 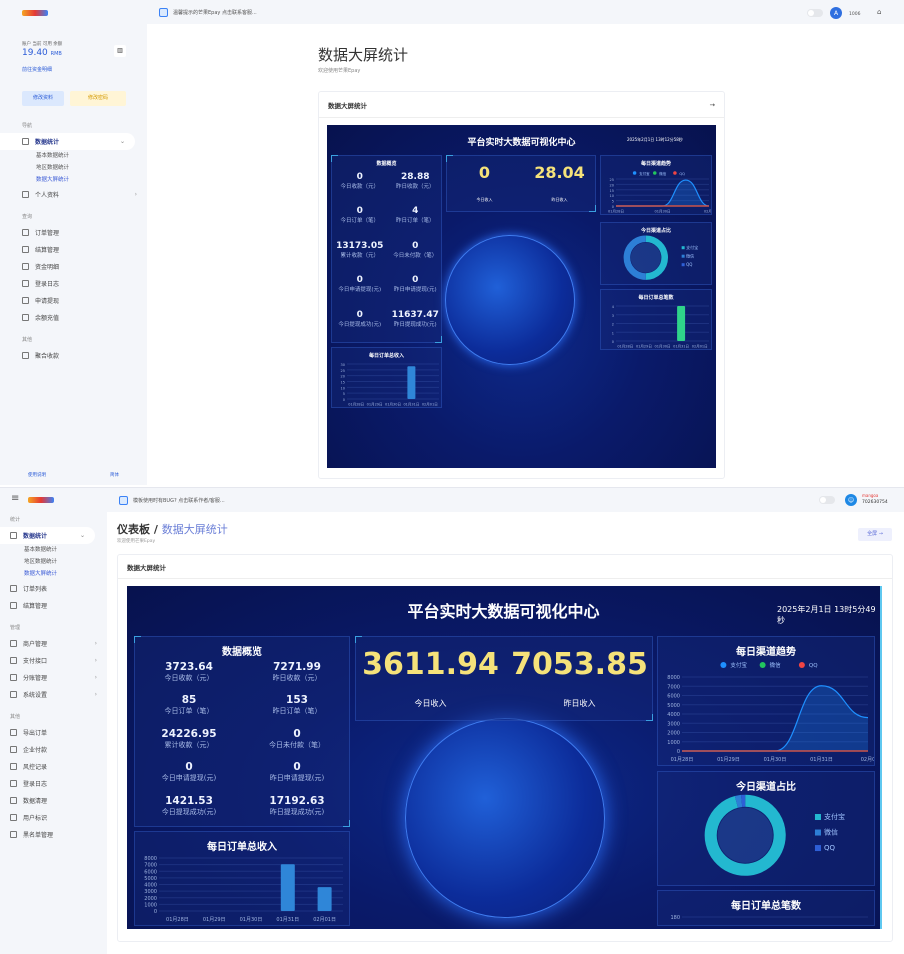 I want to click on sidebar-item: 订单列表, so click(x=53, y=588).